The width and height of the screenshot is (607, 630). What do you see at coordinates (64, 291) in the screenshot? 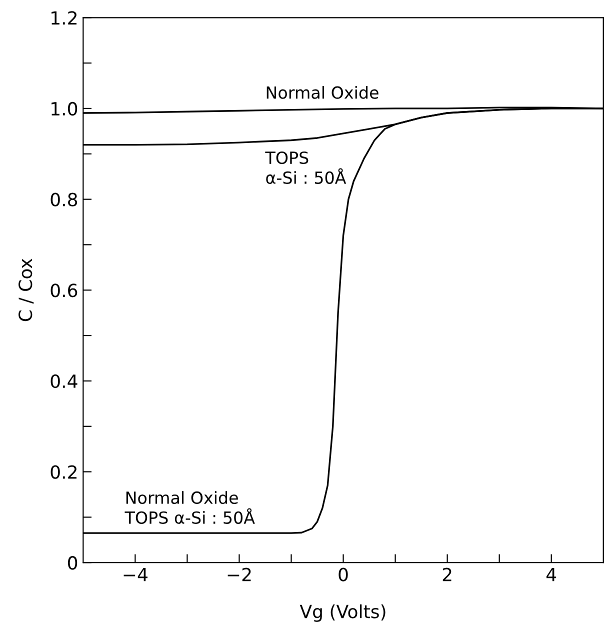
I see `y-tick-label: 0.6` at bounding box center [64, 291].